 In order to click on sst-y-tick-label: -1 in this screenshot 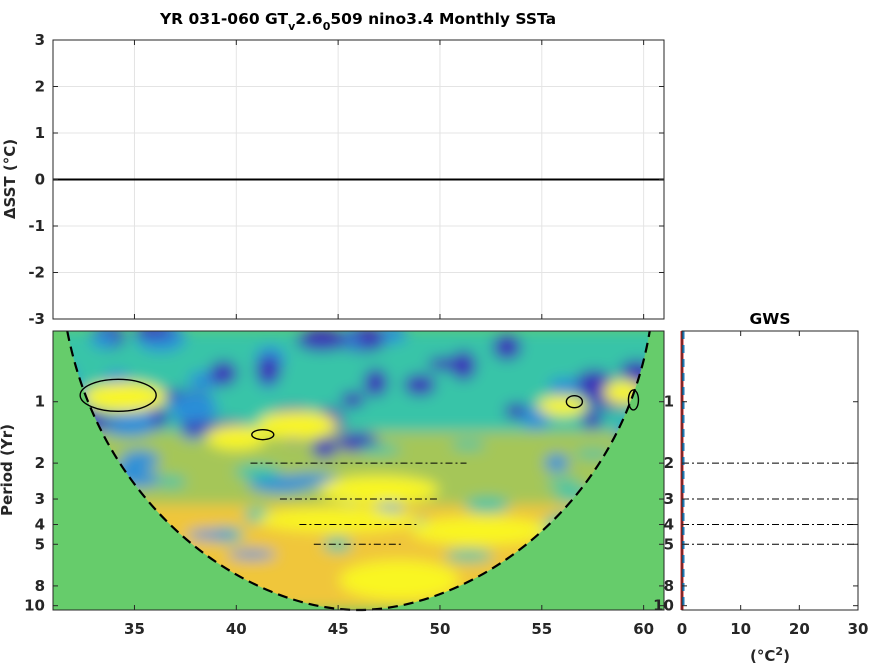, I will do `click(36, 226)`.